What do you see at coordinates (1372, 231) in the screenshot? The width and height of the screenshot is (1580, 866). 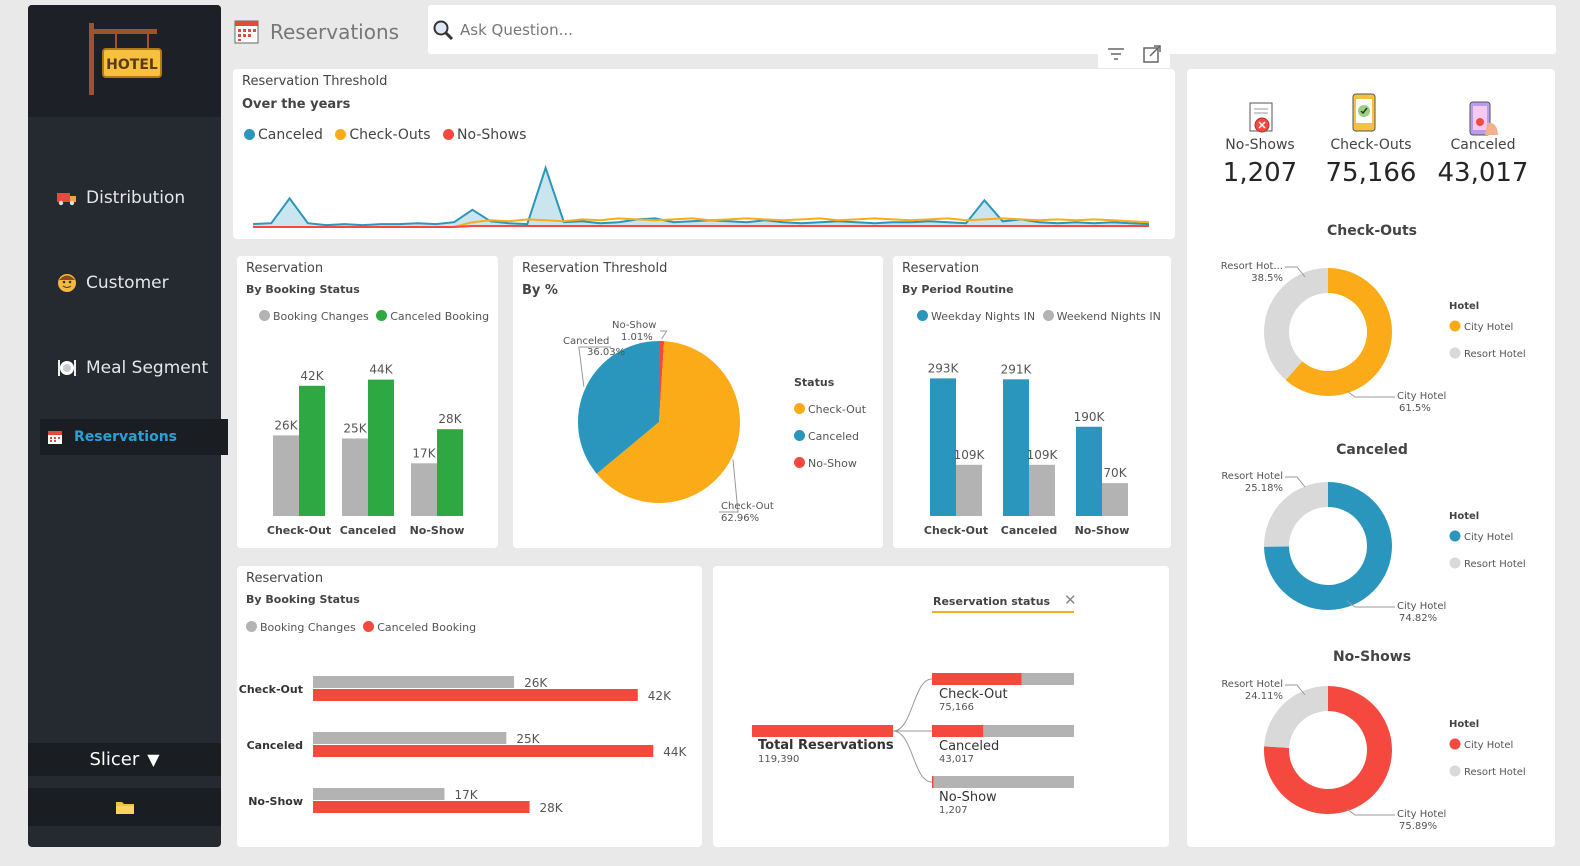 I see `donut-title: Check-Outs` at bounding box center [1372, 231].